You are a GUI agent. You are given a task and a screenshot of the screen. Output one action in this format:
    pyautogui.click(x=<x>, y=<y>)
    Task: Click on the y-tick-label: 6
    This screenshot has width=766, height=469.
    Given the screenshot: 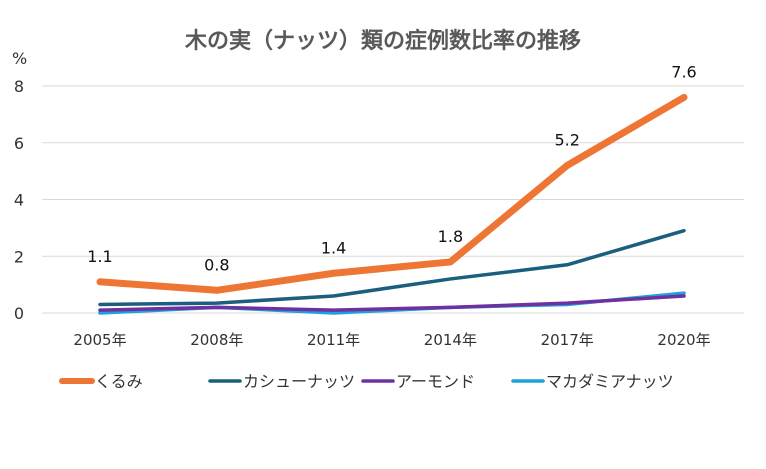 What is the action you would take?
    pyautogui.click(x=19, y=143)
    